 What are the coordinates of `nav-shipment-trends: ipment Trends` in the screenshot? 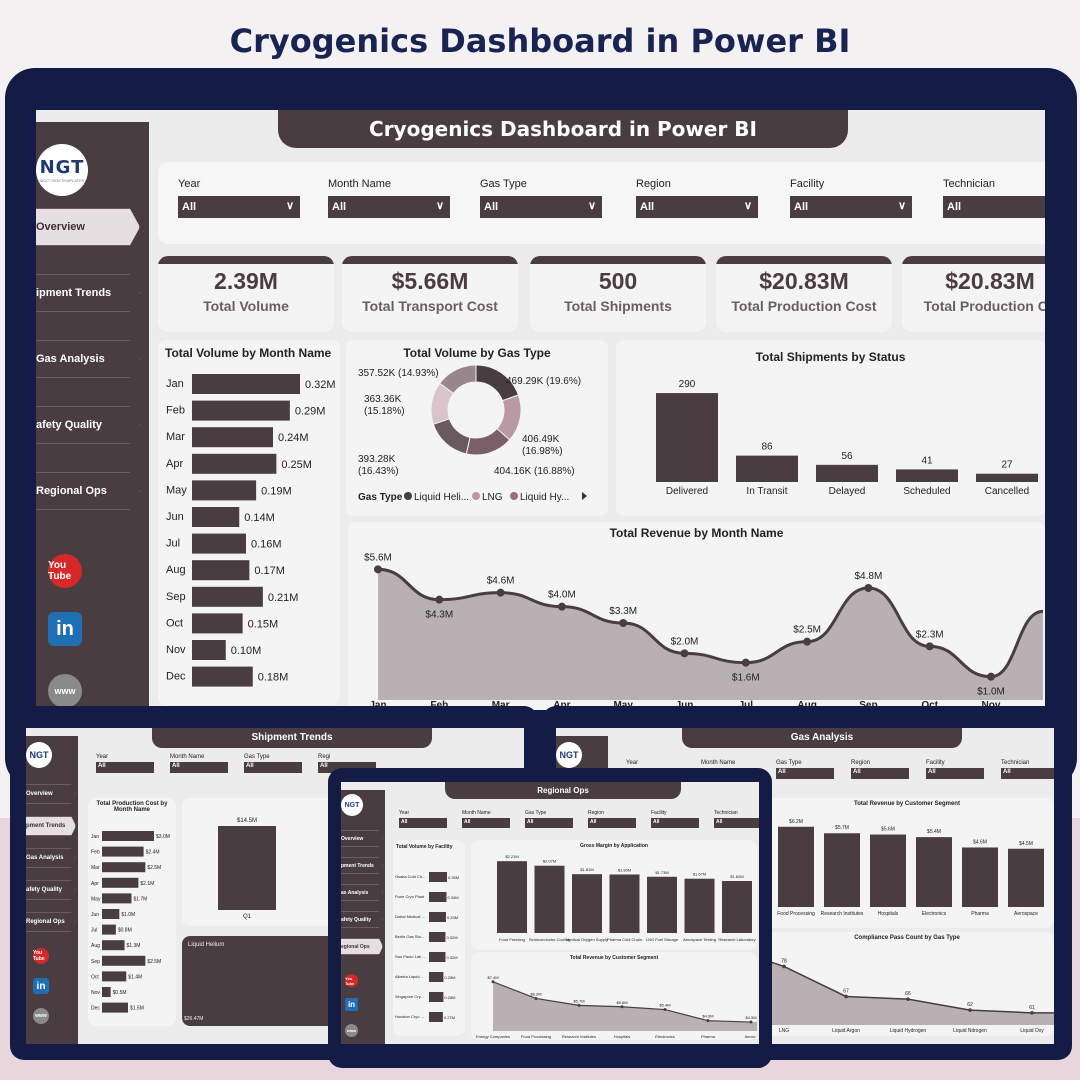 It's located at (88, 293).